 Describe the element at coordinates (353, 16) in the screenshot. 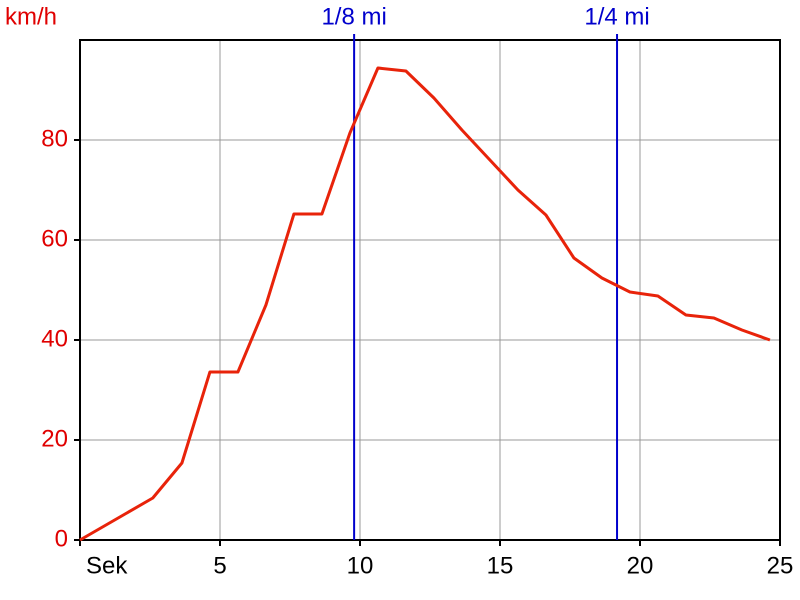

I see `distance-marker-label: 1/8 mi` at that location.